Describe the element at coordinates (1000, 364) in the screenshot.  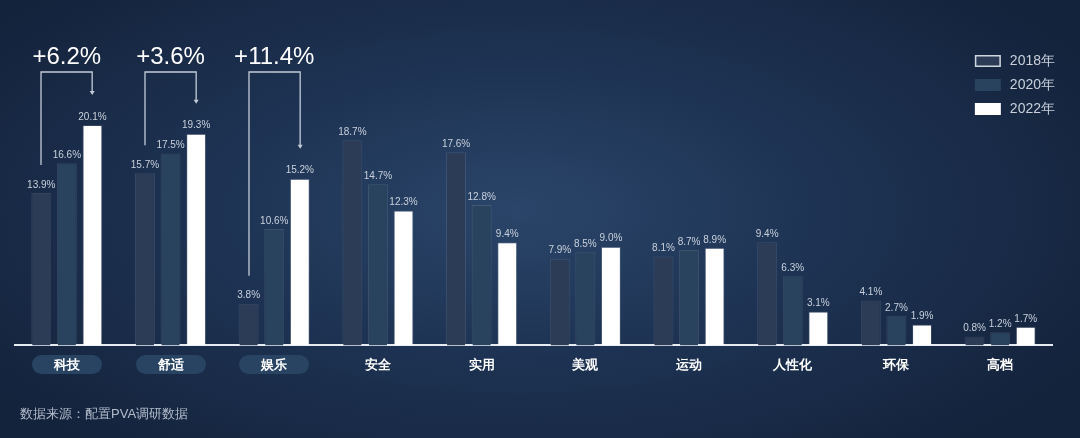
I see `x-tick-label: 高档` at that location.